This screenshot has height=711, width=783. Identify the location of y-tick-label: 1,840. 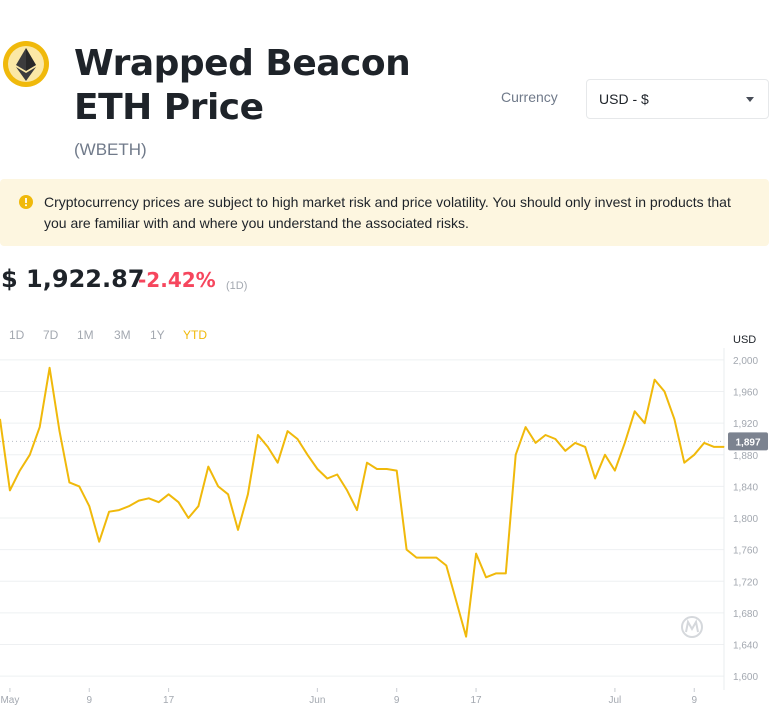
(745, 487).